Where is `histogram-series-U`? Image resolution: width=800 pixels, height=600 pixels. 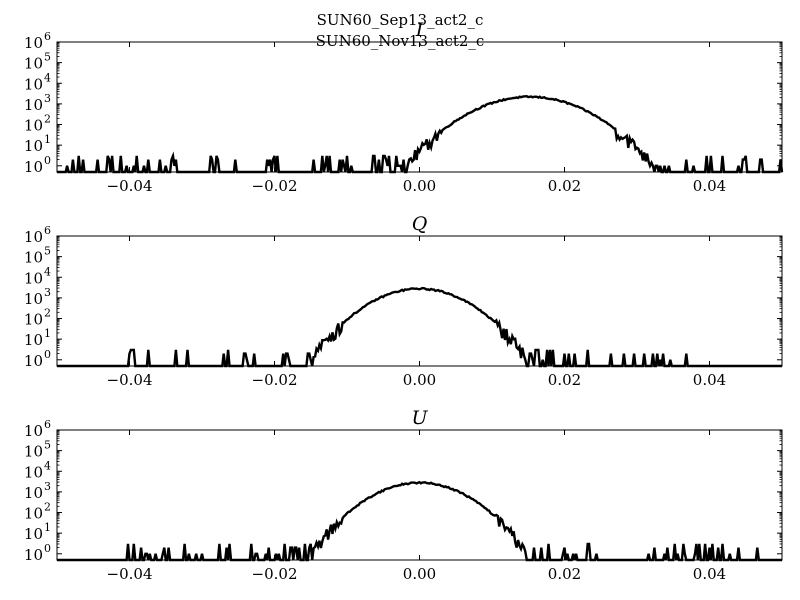
histogram-series-U is located at coordinates (419, 521).